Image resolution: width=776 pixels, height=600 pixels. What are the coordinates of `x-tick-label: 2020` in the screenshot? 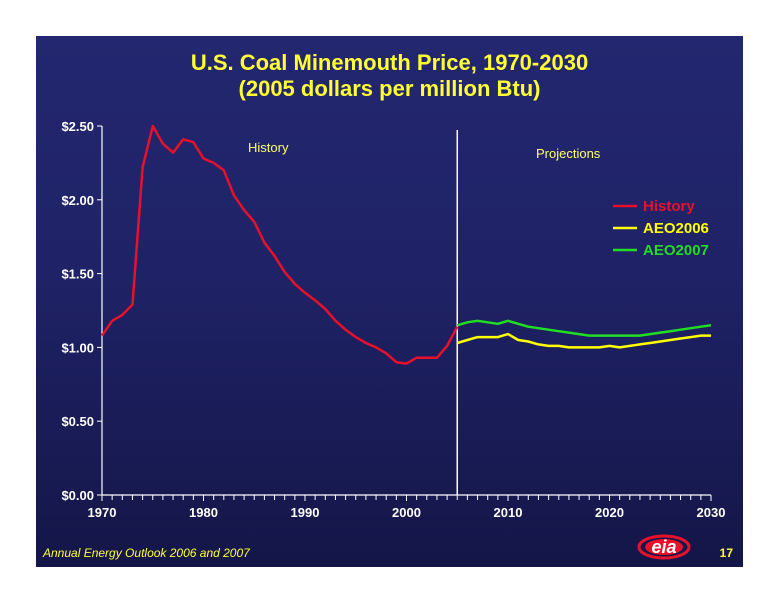 It's located at (609, 512).